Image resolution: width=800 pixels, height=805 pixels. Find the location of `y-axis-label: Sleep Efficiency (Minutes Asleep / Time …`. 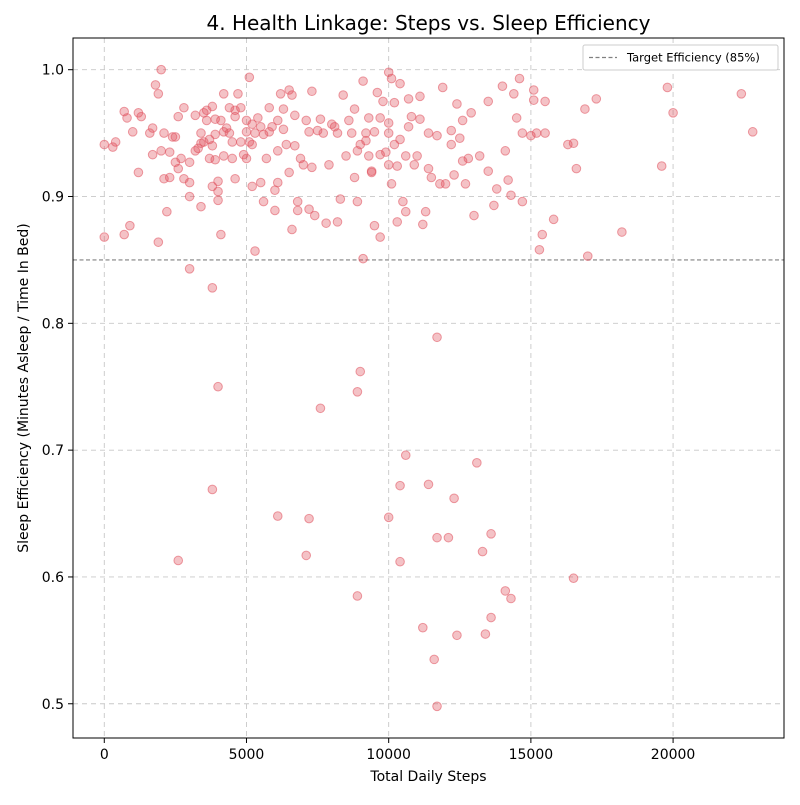

y-axis-label: Sleep Efficiency (Minutes Asleep / Time … is located at coordinates (24, 387).